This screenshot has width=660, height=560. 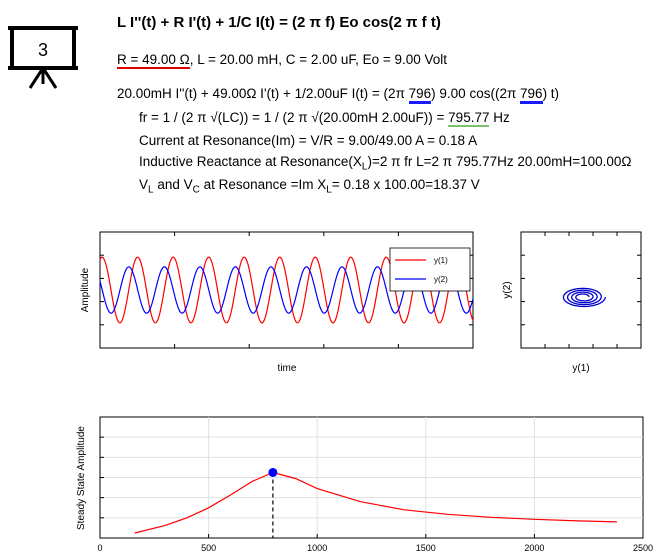 What do you see at coordinates (99, 548) in the screenshot?
I see `resonance-xtick-label: 0` at bounding box center [99, 548].